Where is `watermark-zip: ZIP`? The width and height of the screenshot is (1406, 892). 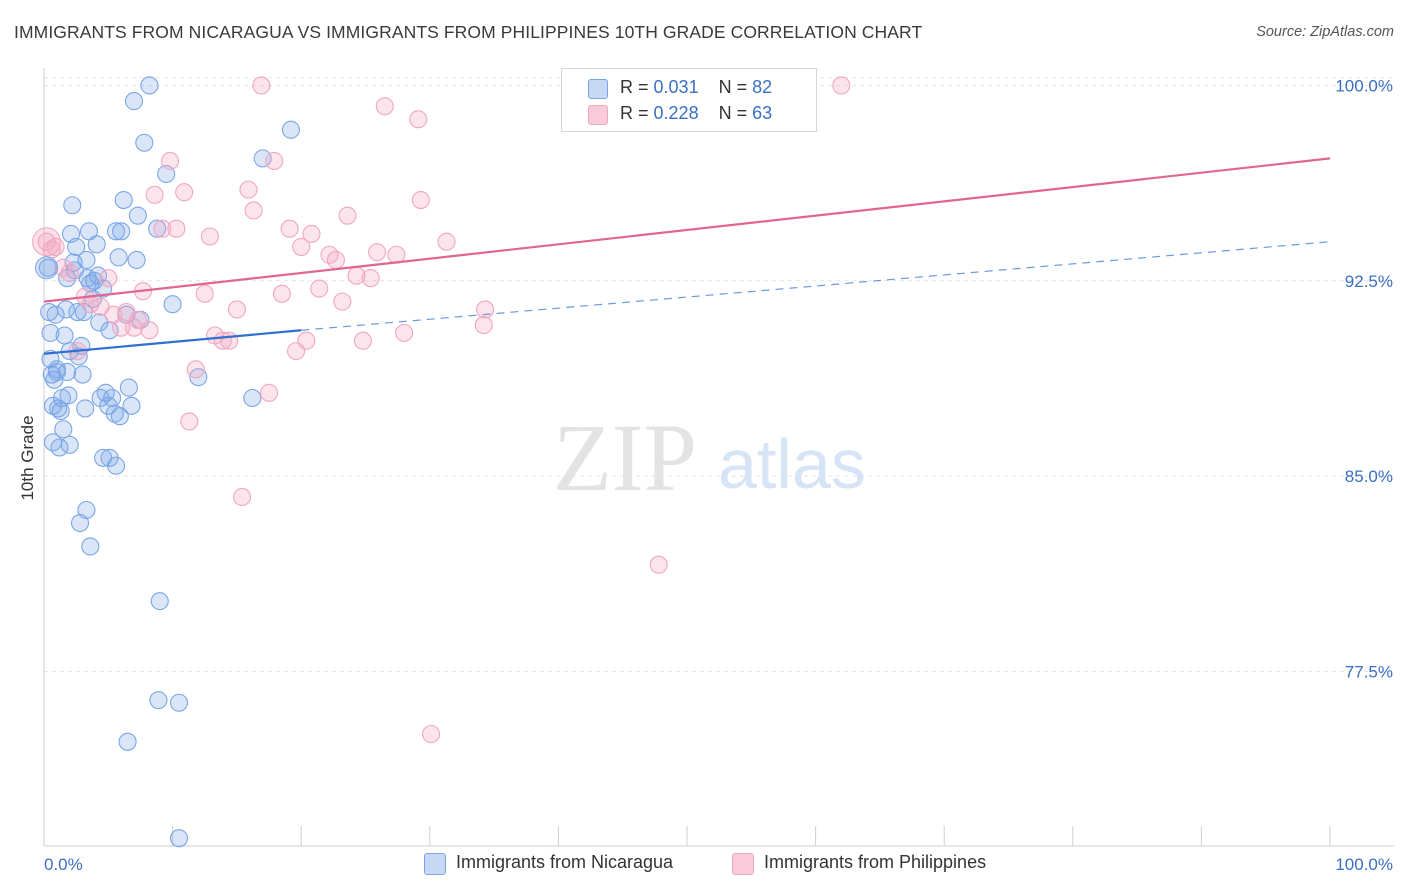
watermark-zip: ZIP is located at coordinates (625, 457).